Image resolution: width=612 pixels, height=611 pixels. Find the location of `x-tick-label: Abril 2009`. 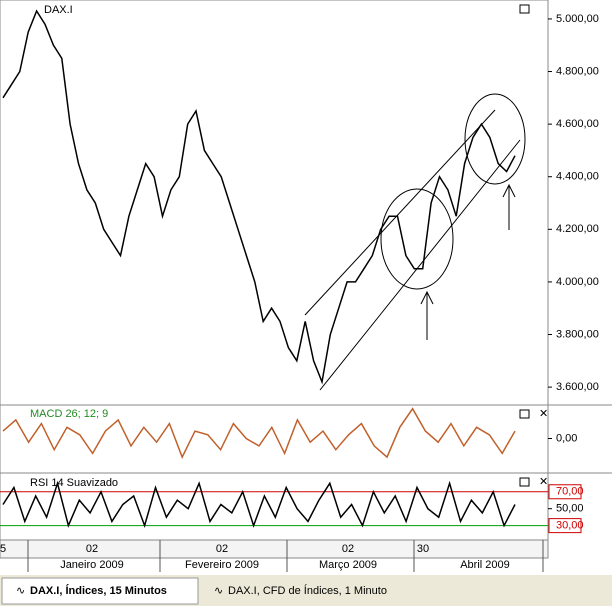

x-tick-label: Abril 2009 is located at coordinates (485, 565).